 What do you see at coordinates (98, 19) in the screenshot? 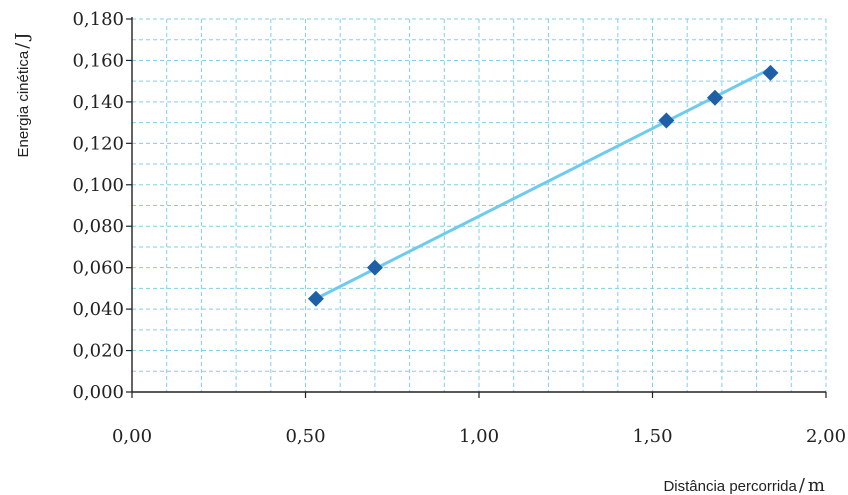
I see `y-tick-label: 0,180` at bounding box center [98, 19].